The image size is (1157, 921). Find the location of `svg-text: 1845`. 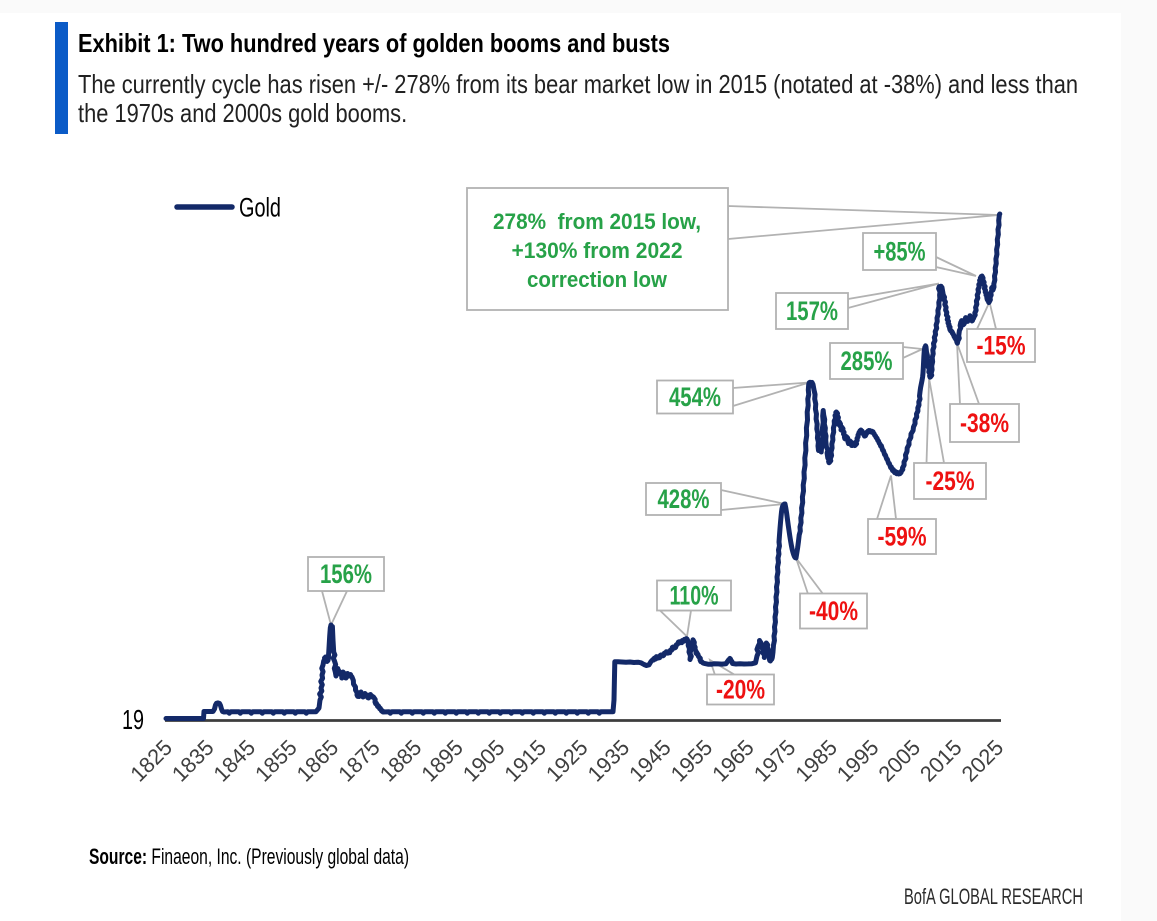

svg-text: 1845 is located at coordinates (235, 761).